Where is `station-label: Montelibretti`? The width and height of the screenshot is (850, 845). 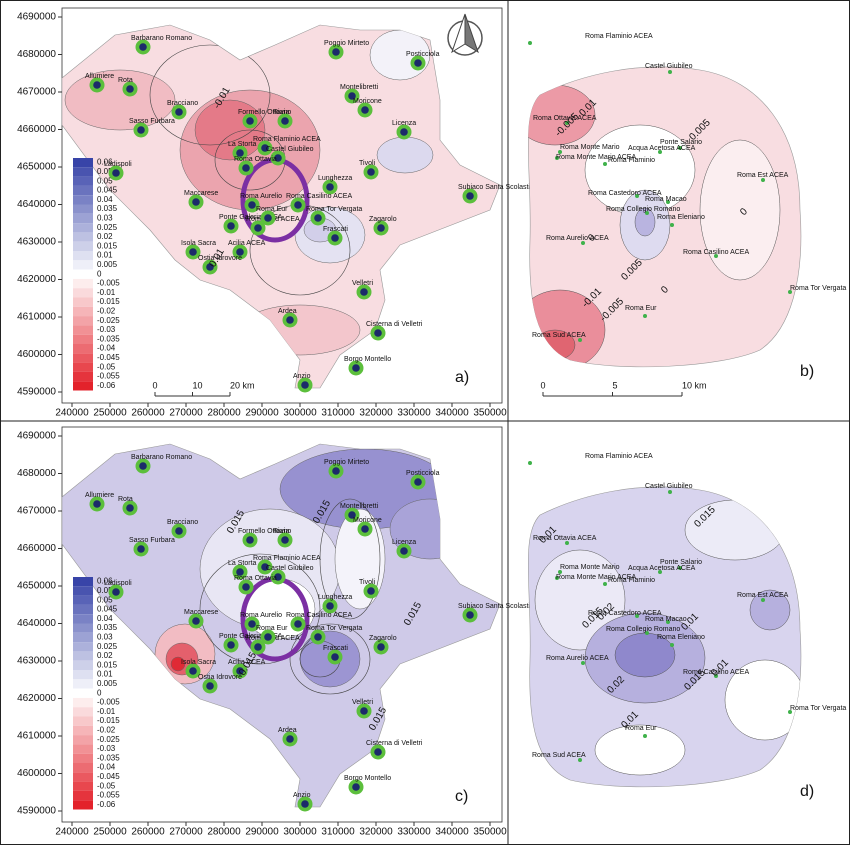
station-label: Montelibretti is located at coordinates (359, 506).